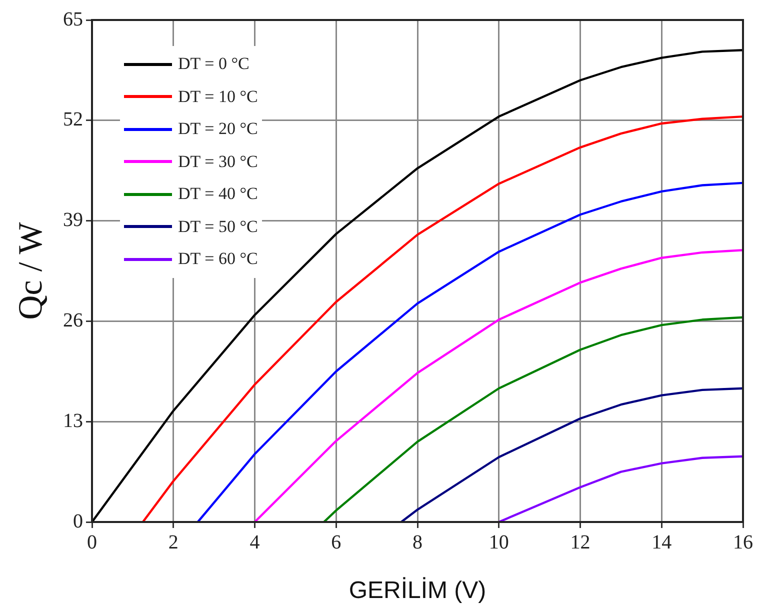  Describe the element at coordinates (417, 542) in the screenshot. I see `x-tick-label: 8` at that location.